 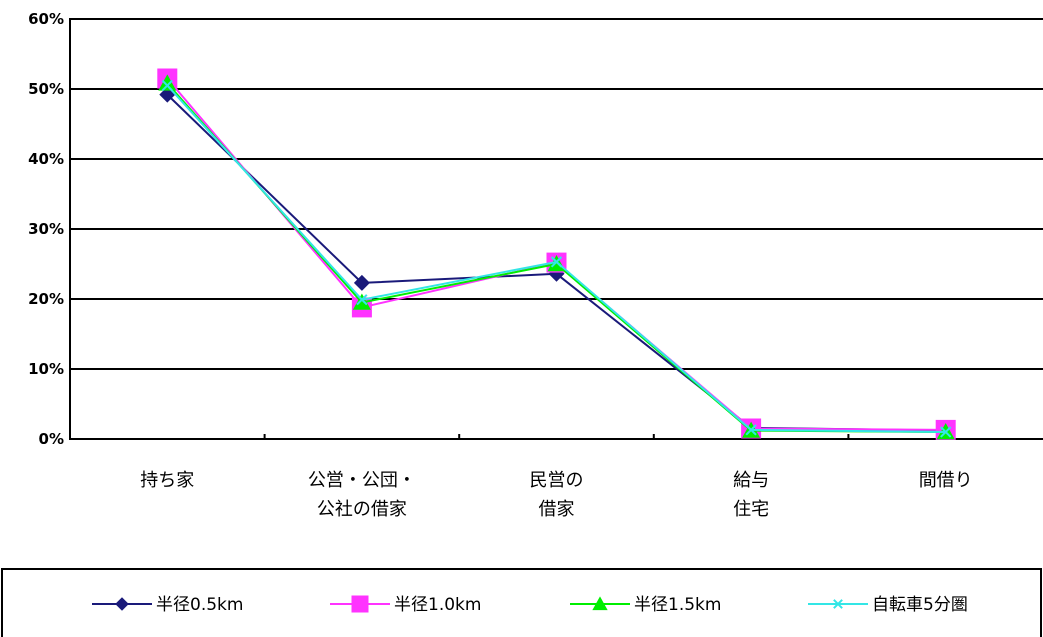 I want to click on y-tick-label: 40%, so click(x=46, y=159).